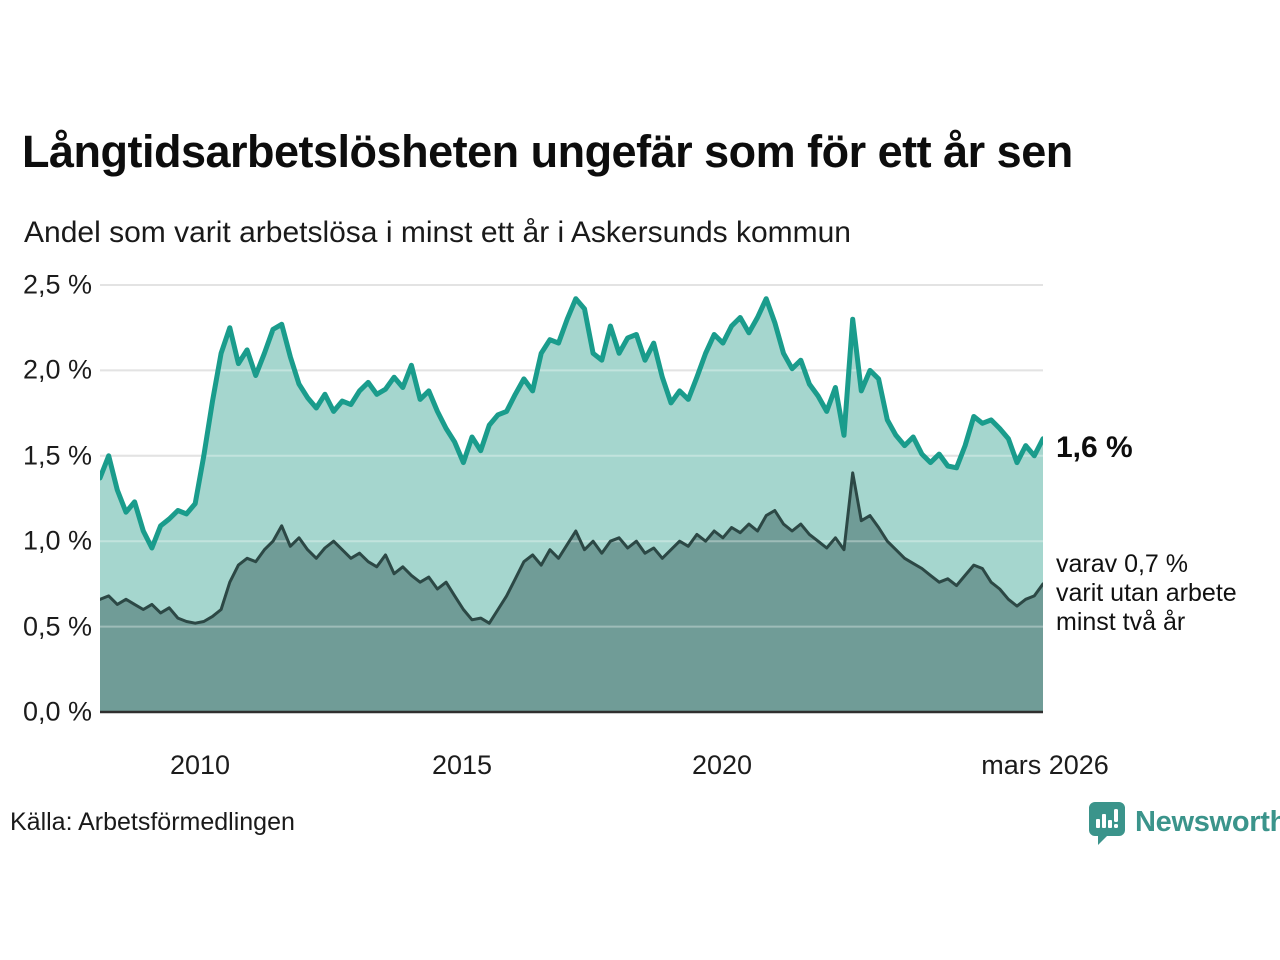 The width and height of the screenshot is (1280, 960). Describe the element at coordinates (722, 765) in the screenshot. I see `x-tick-label: 2020` at that location.